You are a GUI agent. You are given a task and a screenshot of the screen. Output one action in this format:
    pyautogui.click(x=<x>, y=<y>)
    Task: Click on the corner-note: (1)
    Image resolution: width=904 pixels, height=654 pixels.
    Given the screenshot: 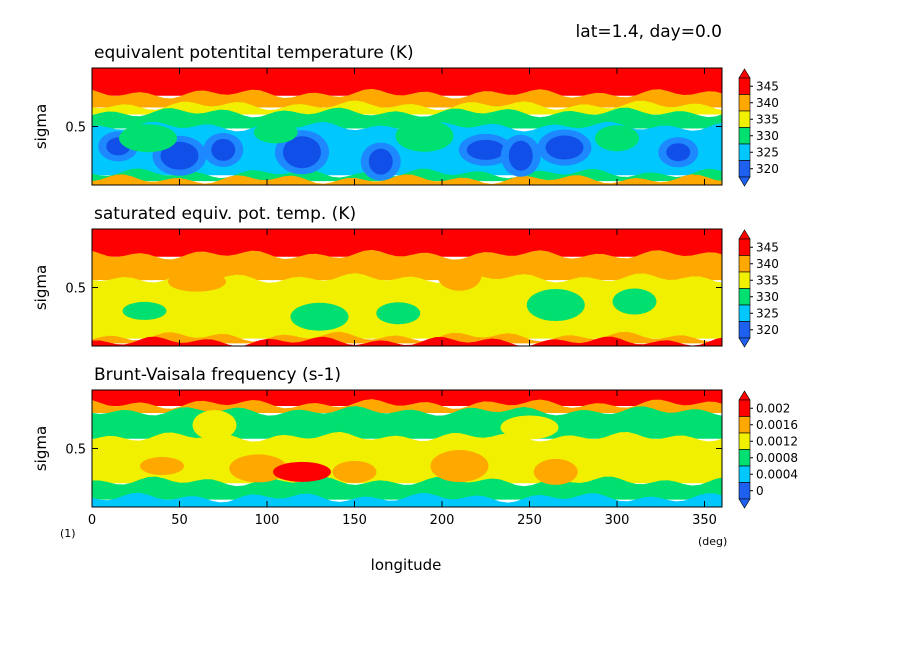 What is the action you would take?
    pyautogui.click(x=68, y=533)
    